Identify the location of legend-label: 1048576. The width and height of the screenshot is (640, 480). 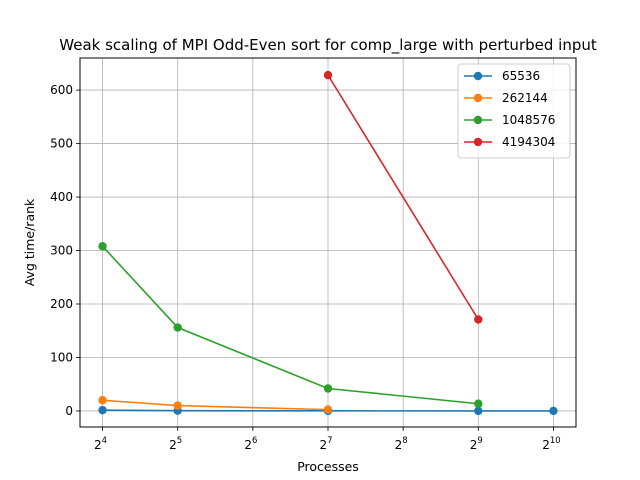
(528, 120).